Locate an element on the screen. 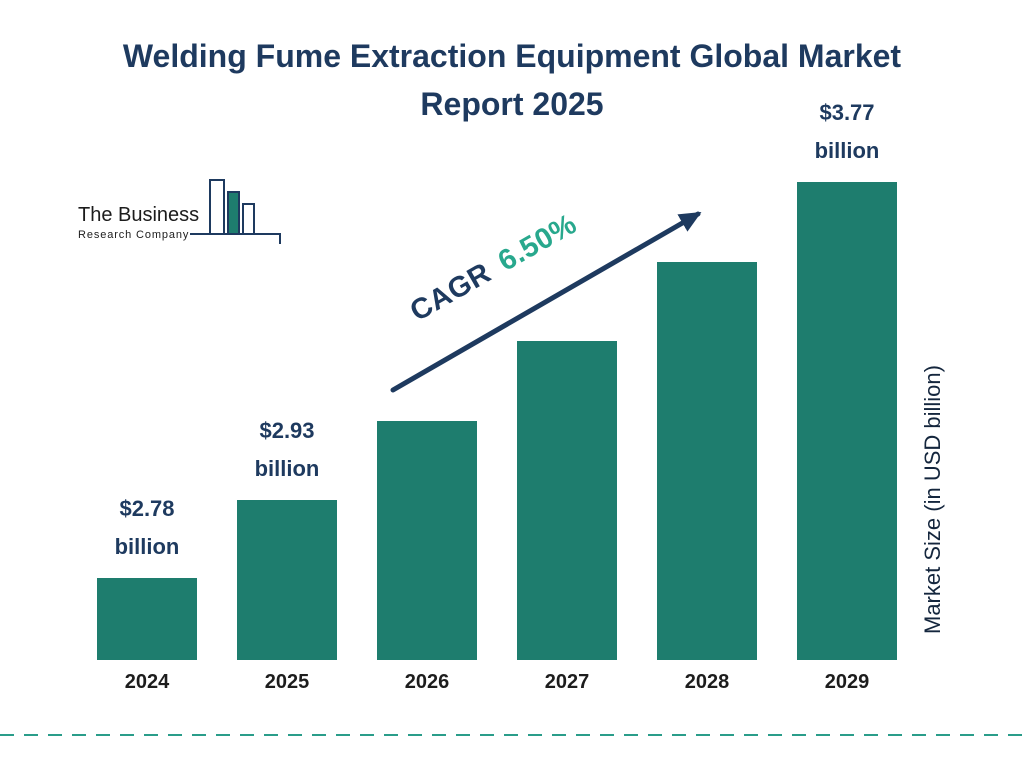  bar-2027 is located at coordinates (567, 500).